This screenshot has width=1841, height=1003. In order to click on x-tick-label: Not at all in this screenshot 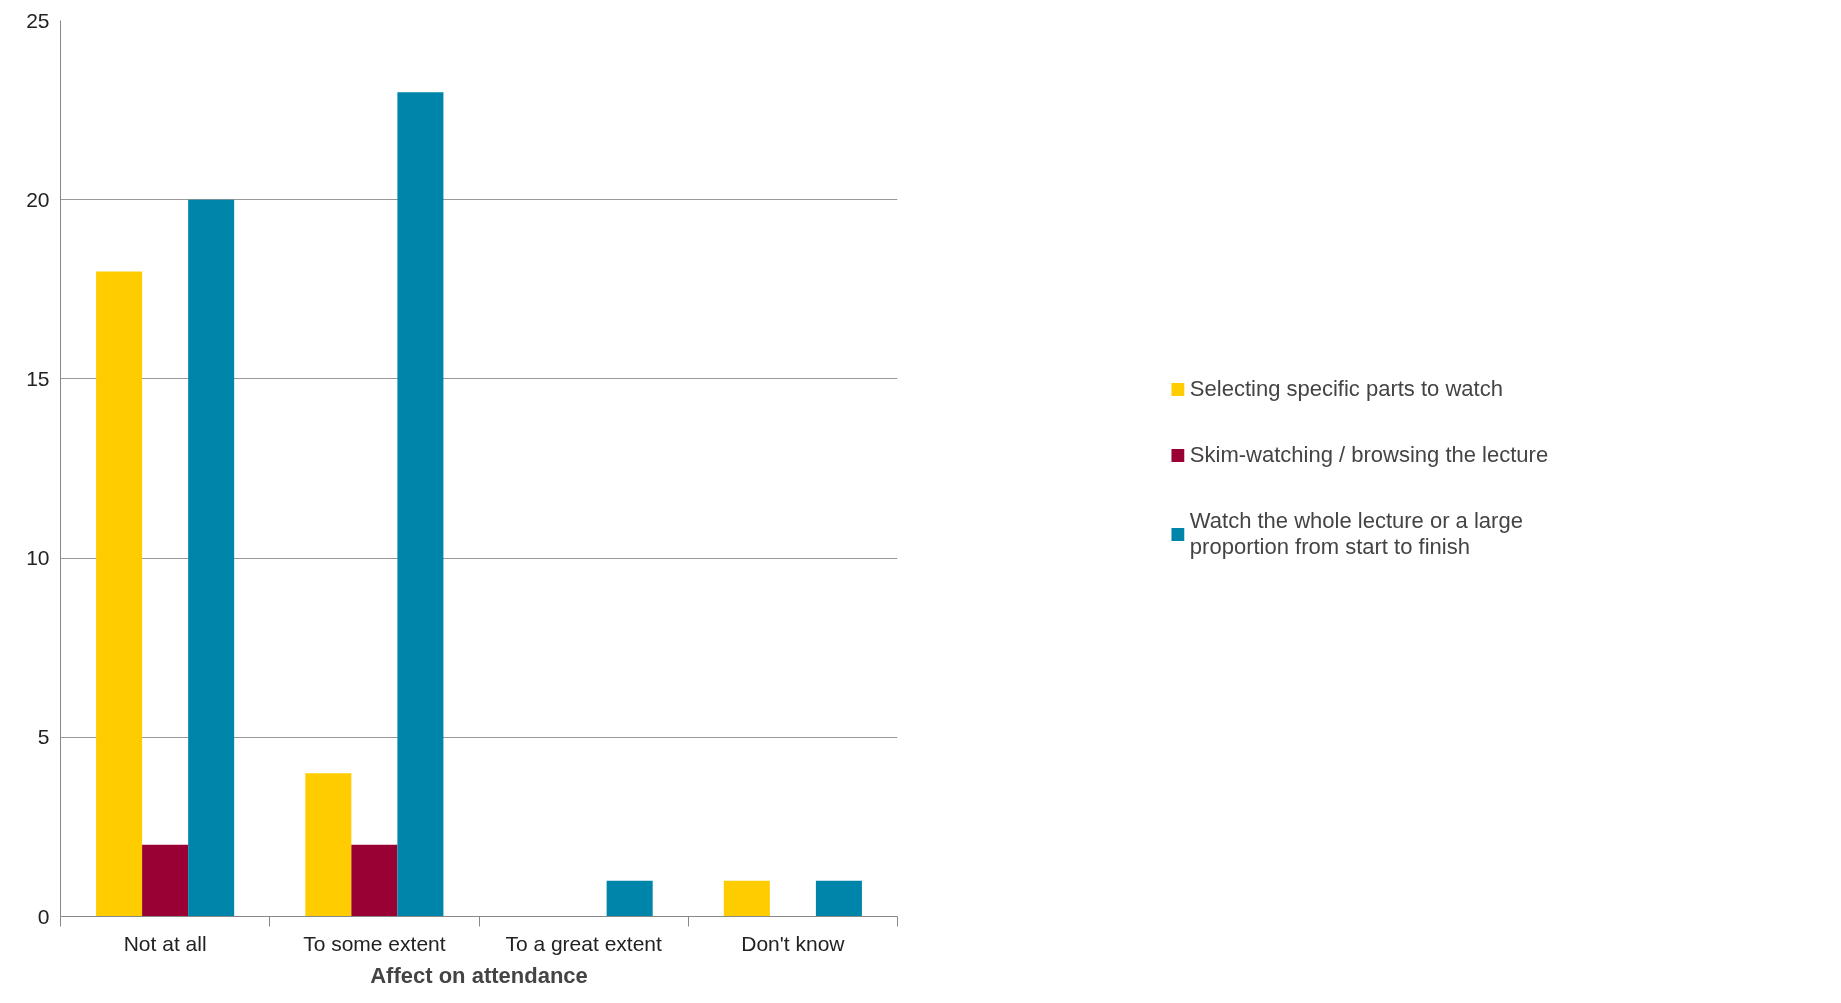, I will do `click(165, 943)`.